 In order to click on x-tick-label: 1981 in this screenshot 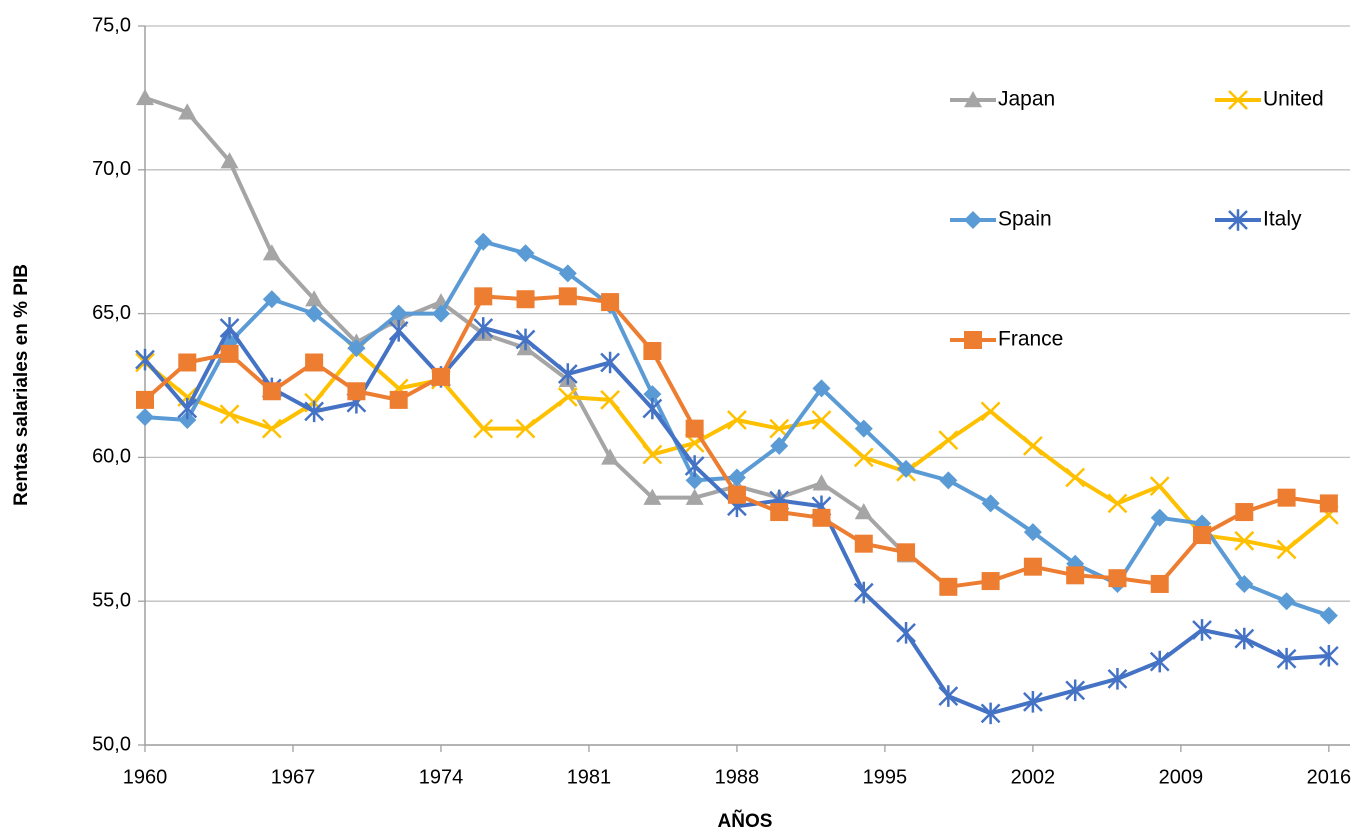, I will do `click(589, 777)`.